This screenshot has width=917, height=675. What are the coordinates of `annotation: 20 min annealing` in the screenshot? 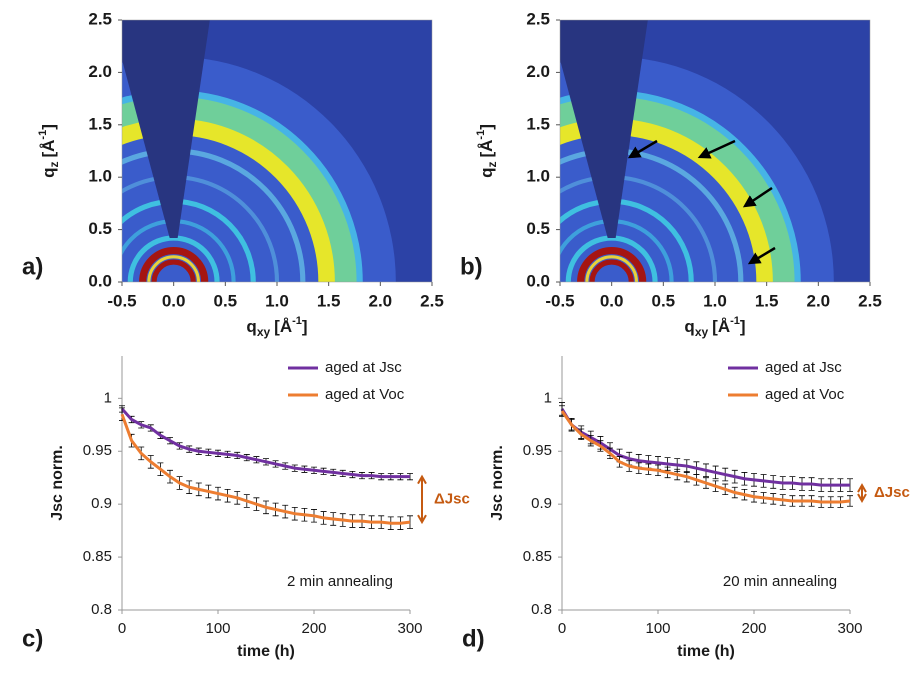 It's located at (780, 581).